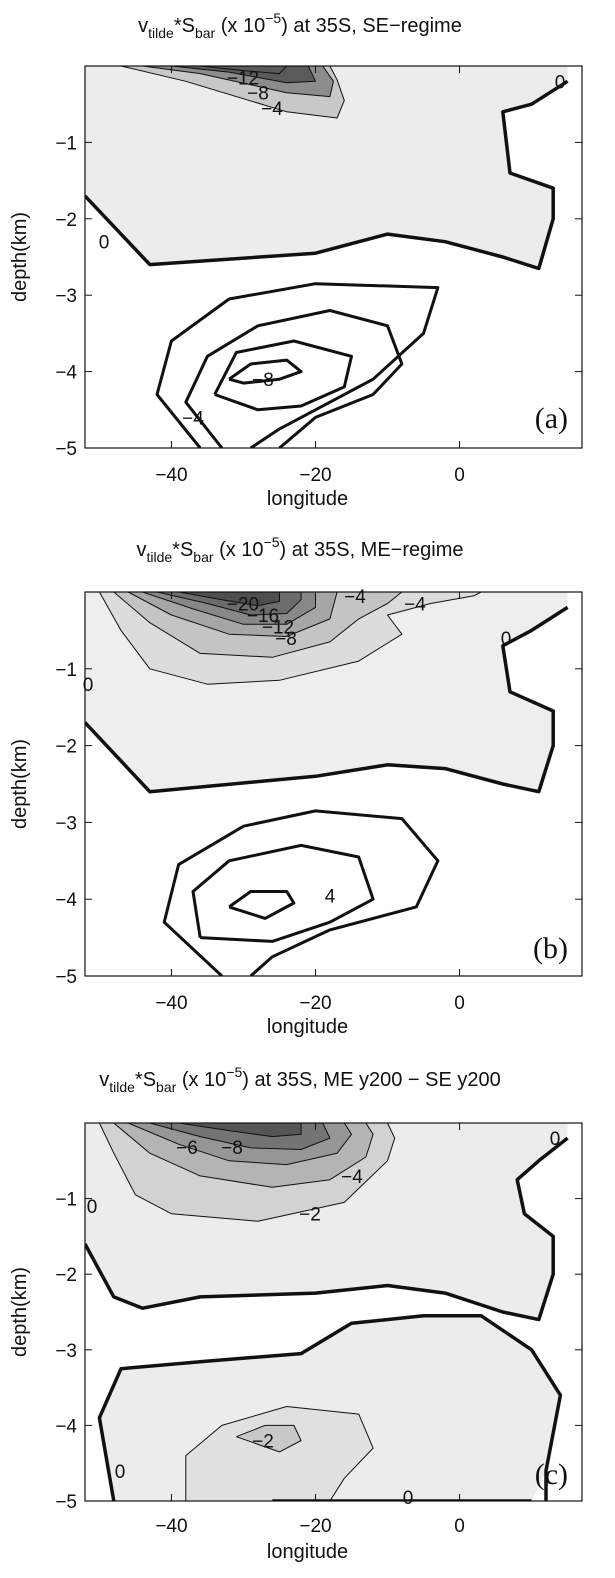  What do you see at coordinates (187, 1148) in the screenshot?
I see `contour-label: −6` at bounding box center [187, 1148].